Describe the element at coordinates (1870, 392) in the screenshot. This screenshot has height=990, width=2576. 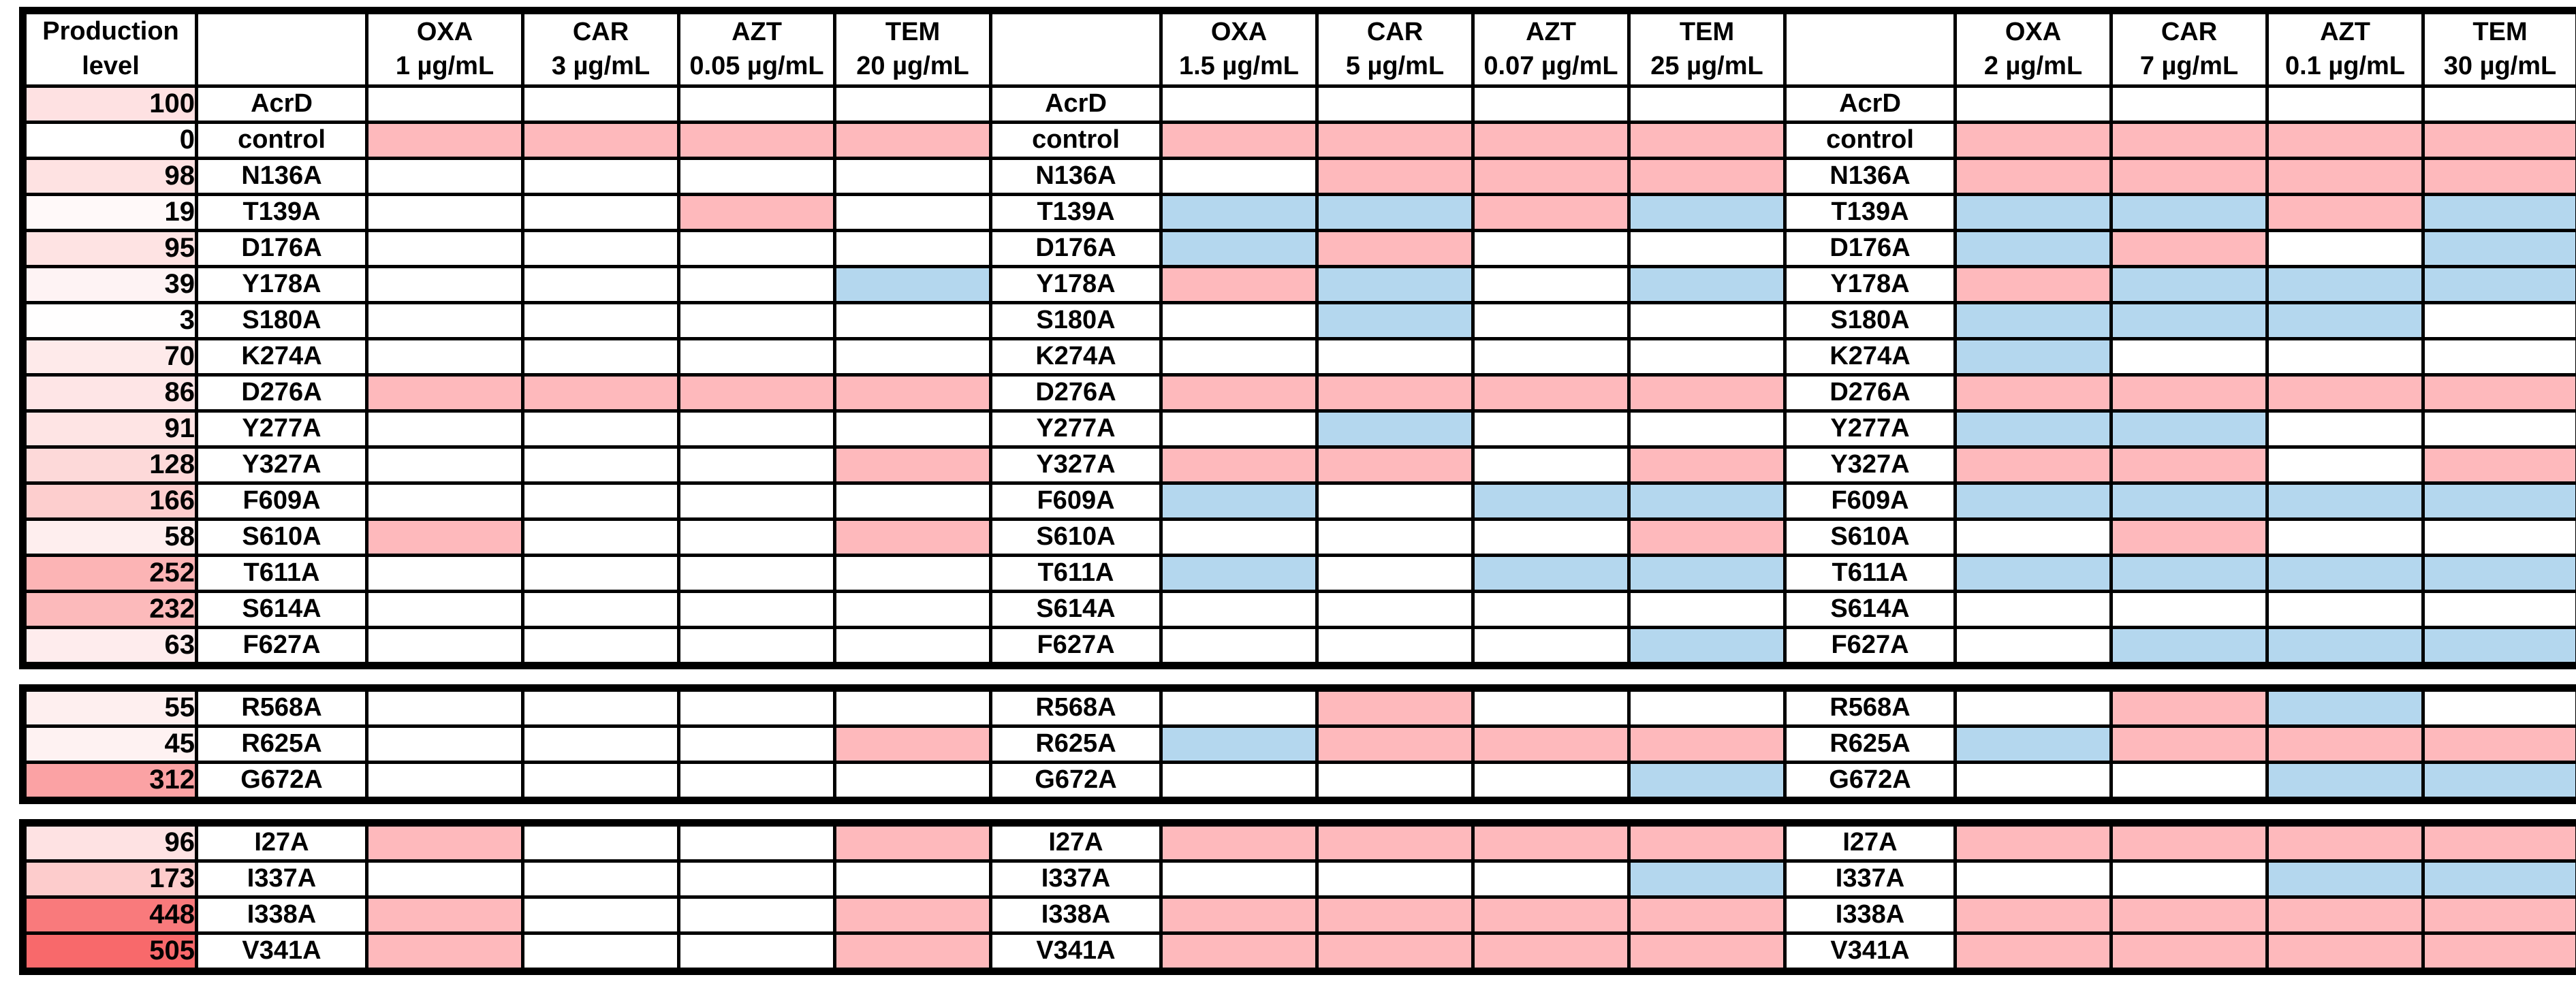
I see `row-label-cell: D276A` at that location.